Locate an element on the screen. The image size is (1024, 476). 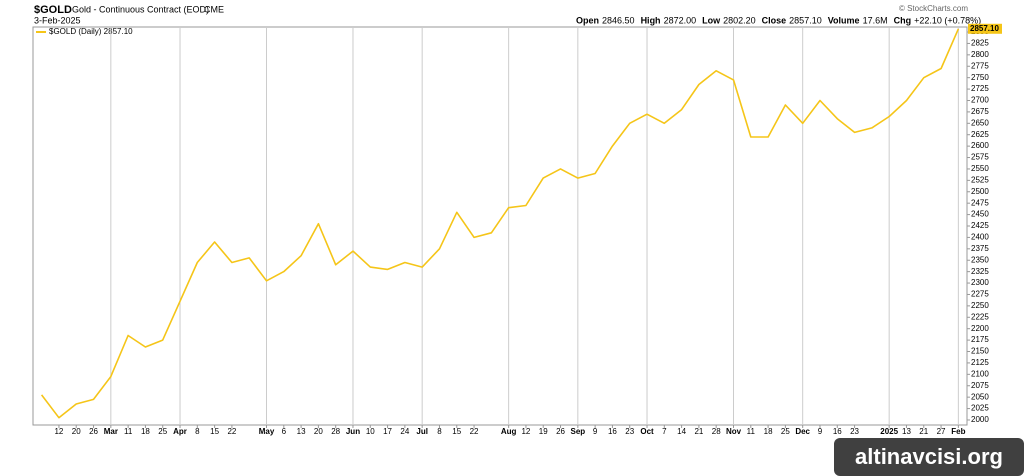
y-tick-label: 2225 is located at coordinates (980, 316).